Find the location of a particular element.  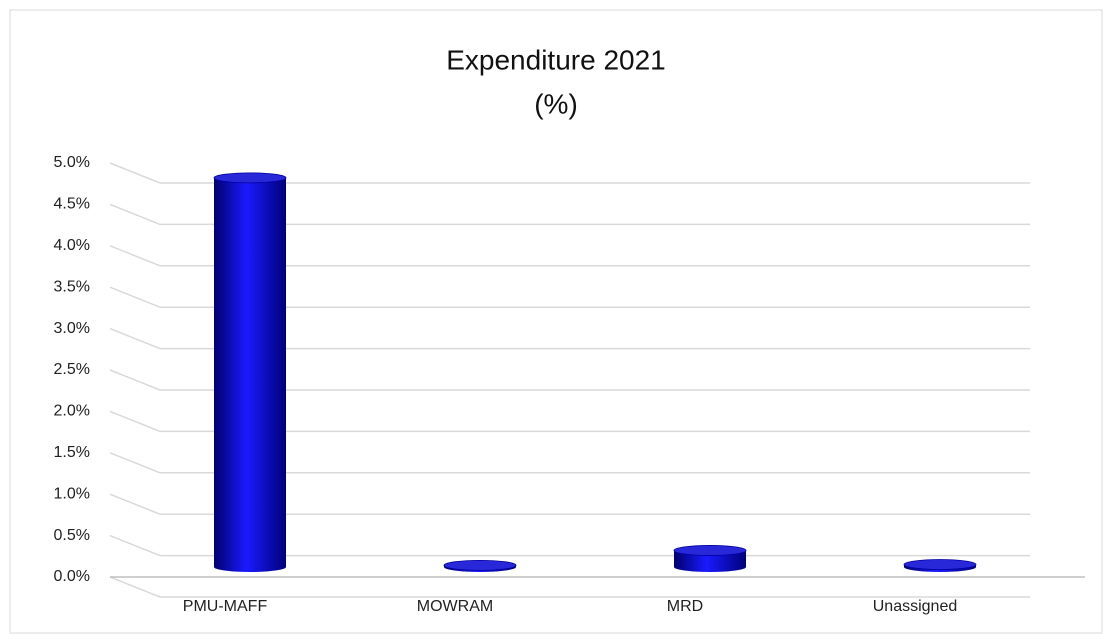

x-tick-label: Unassigned is located at coordinates (915, 606).